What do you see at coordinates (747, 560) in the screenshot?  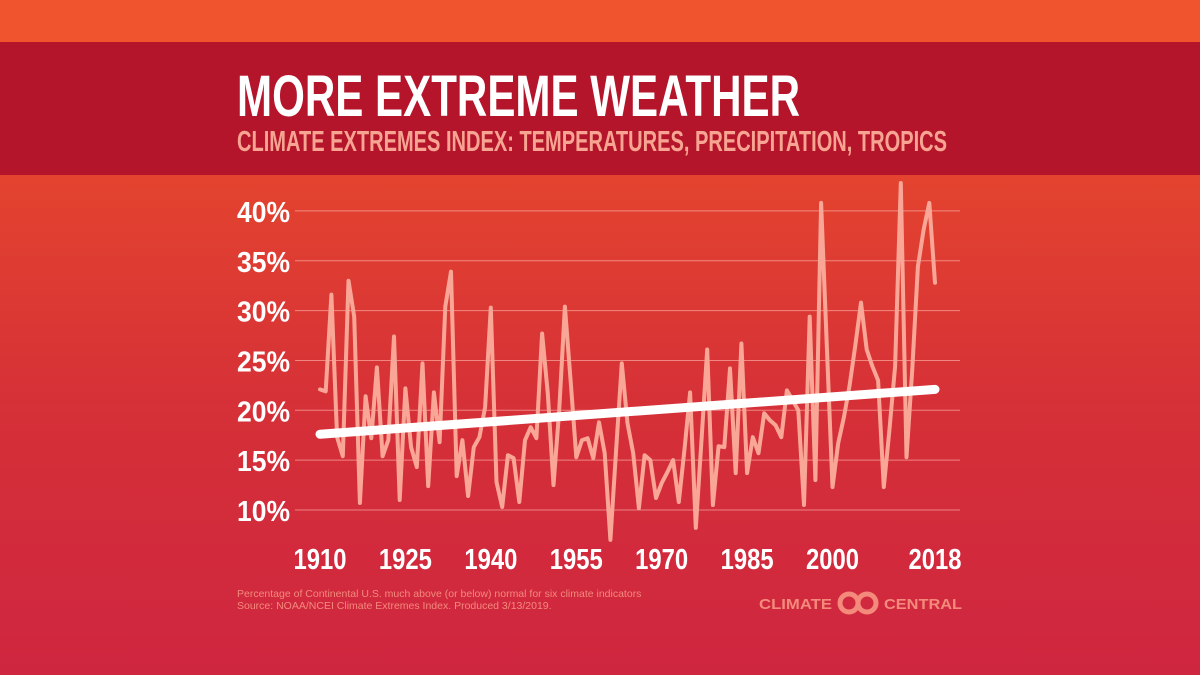 I see `x-tick-label: 1985` at bounding box center [747, 560].